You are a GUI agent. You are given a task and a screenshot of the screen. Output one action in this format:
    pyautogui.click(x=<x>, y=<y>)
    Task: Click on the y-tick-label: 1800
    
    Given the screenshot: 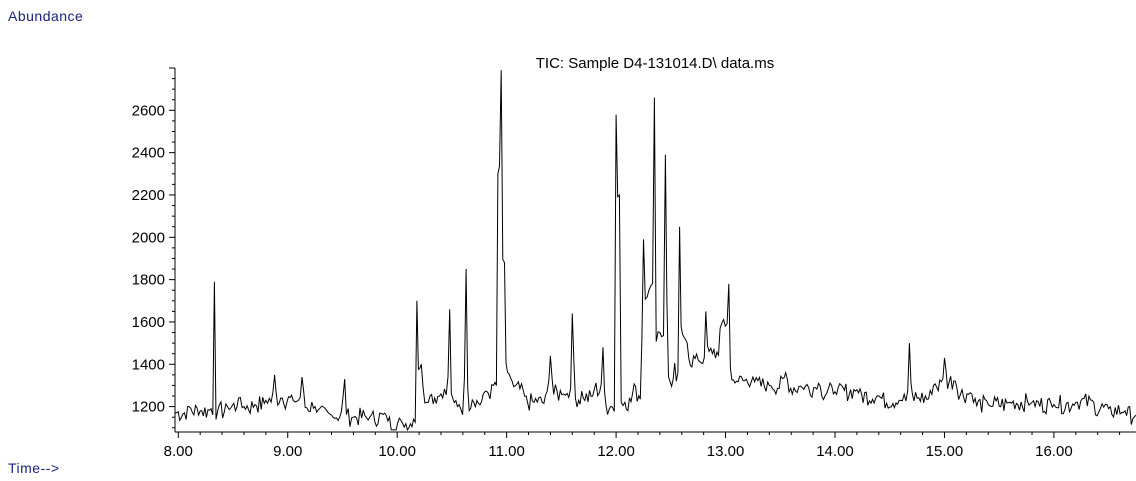 What is the action you would take?
    pyautogui.click(x=148, y=280)
    